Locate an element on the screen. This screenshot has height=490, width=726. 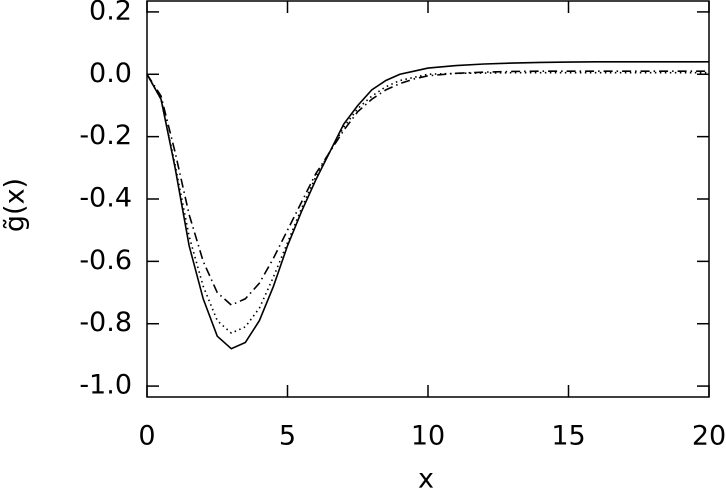
y-tick-label: -0.6 is located at coordinates (105, 260).